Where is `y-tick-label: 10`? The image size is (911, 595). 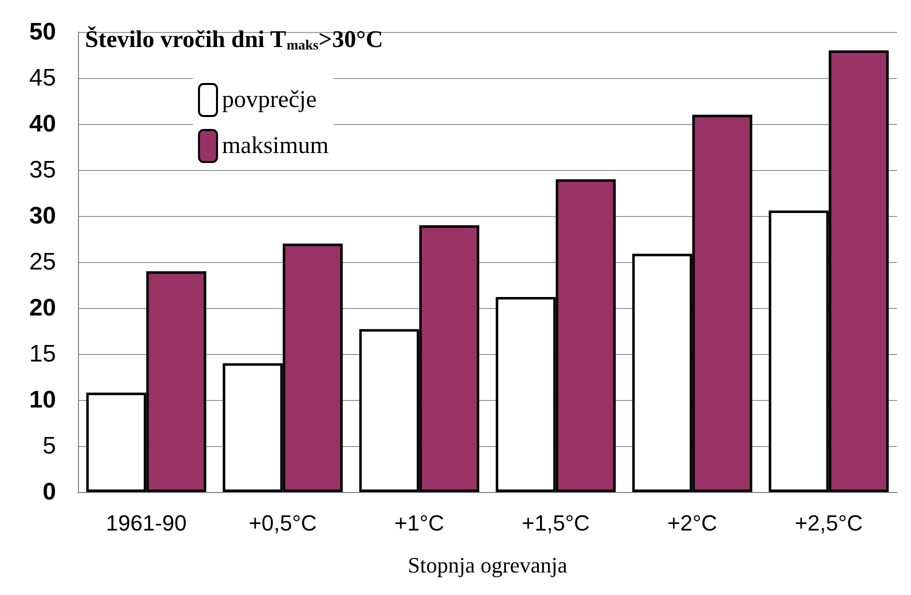 y-tick-label: 10 is located at coordinates (42, 400).